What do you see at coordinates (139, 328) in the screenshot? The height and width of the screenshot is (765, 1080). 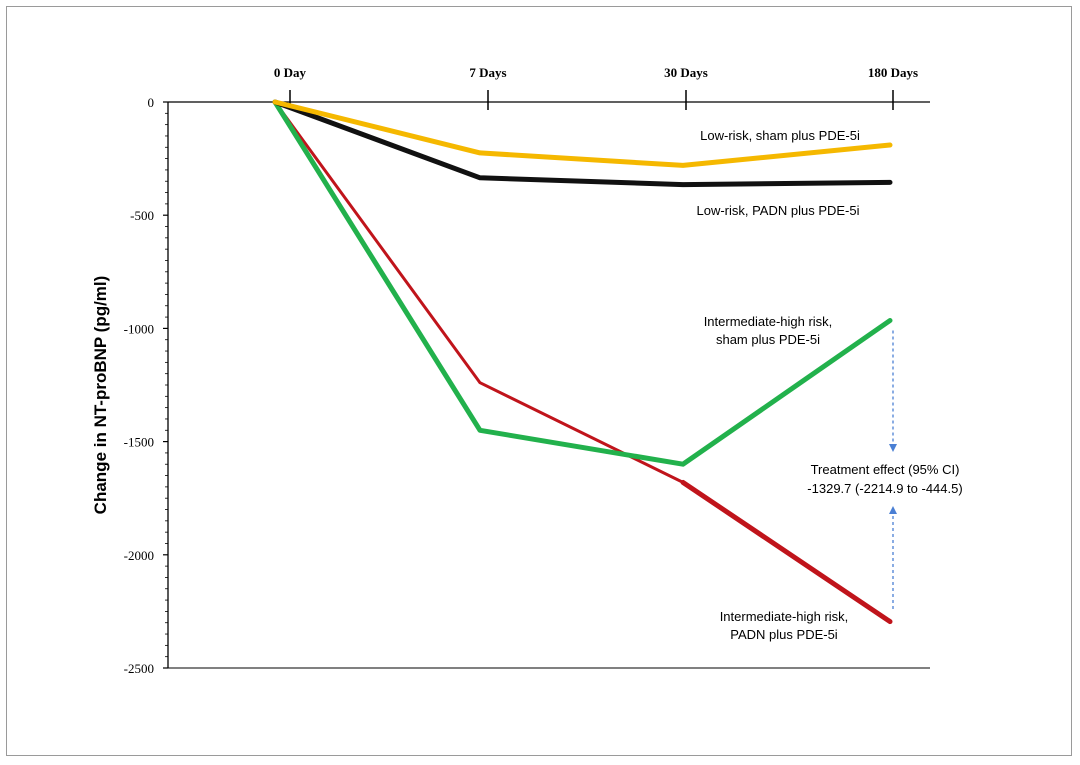 I see `y-tick-label: -1000` at bounding box center [139, 328].